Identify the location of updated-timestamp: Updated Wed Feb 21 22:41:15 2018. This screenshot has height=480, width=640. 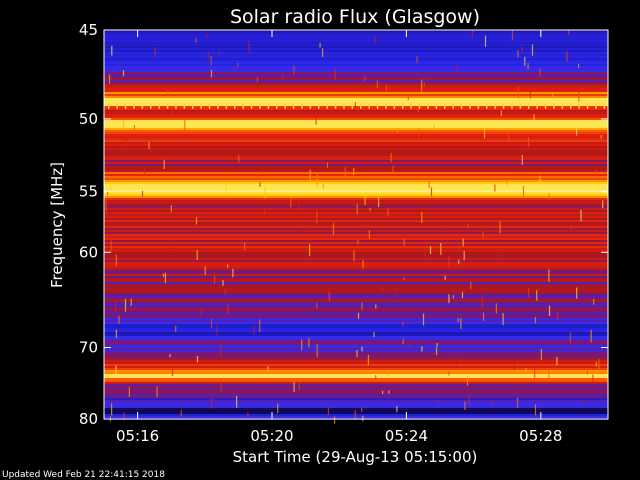
(83, 475).